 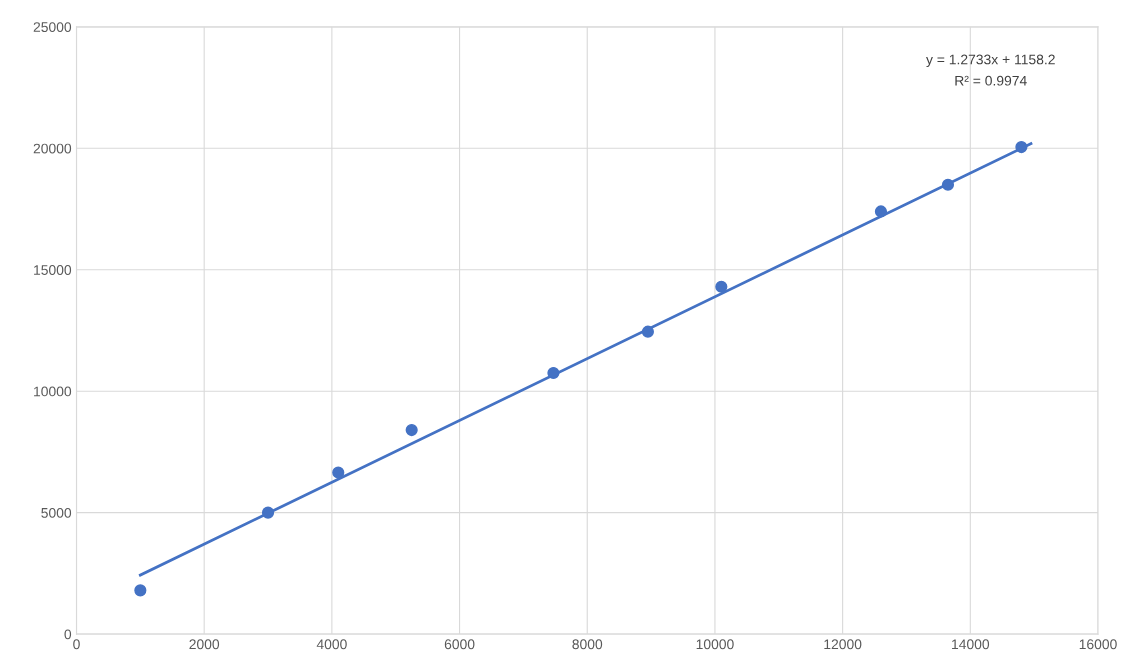 What do you see at coordinates (1098, 644) in the screenshot?
I see `x-tick-label: 16000` at bounding box center [1098, 644].